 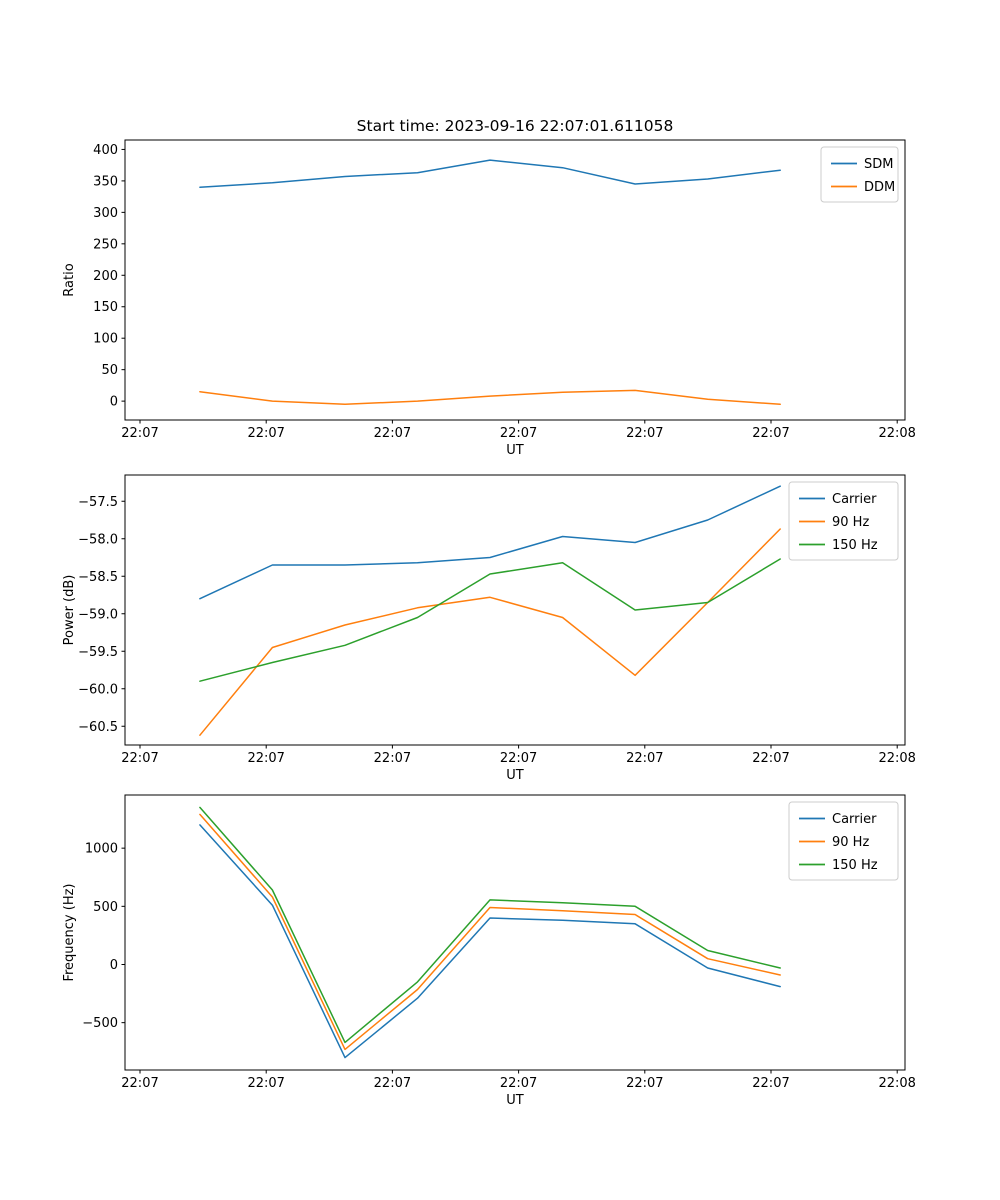 What do you see at coordinates (105, 244) in the screenshot?
I see `y-tick-label: 250` at bounding box center [105, 244].